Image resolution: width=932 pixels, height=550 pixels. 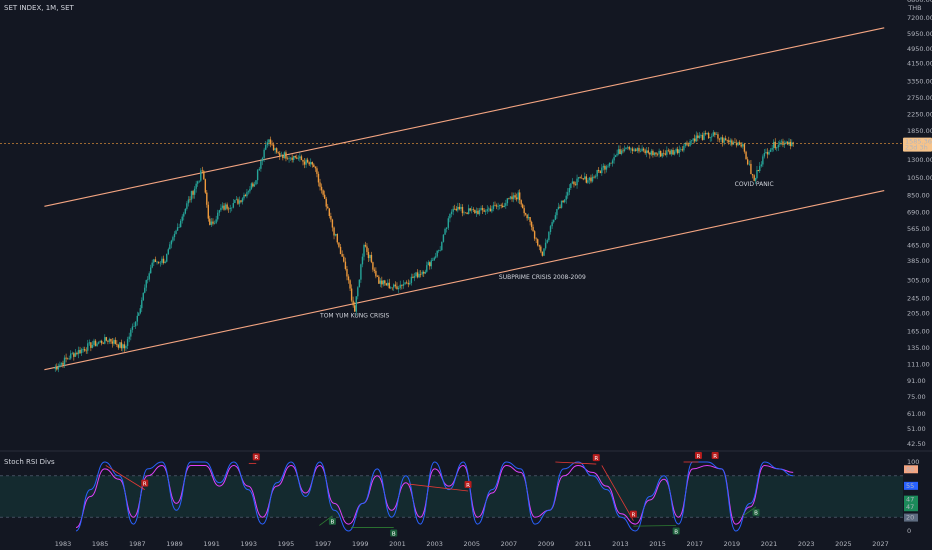 What do you see at coordinates (918, 195) in the screenshot?
I see `price-tick-label: 850.00` at bounding box center [918, 195].